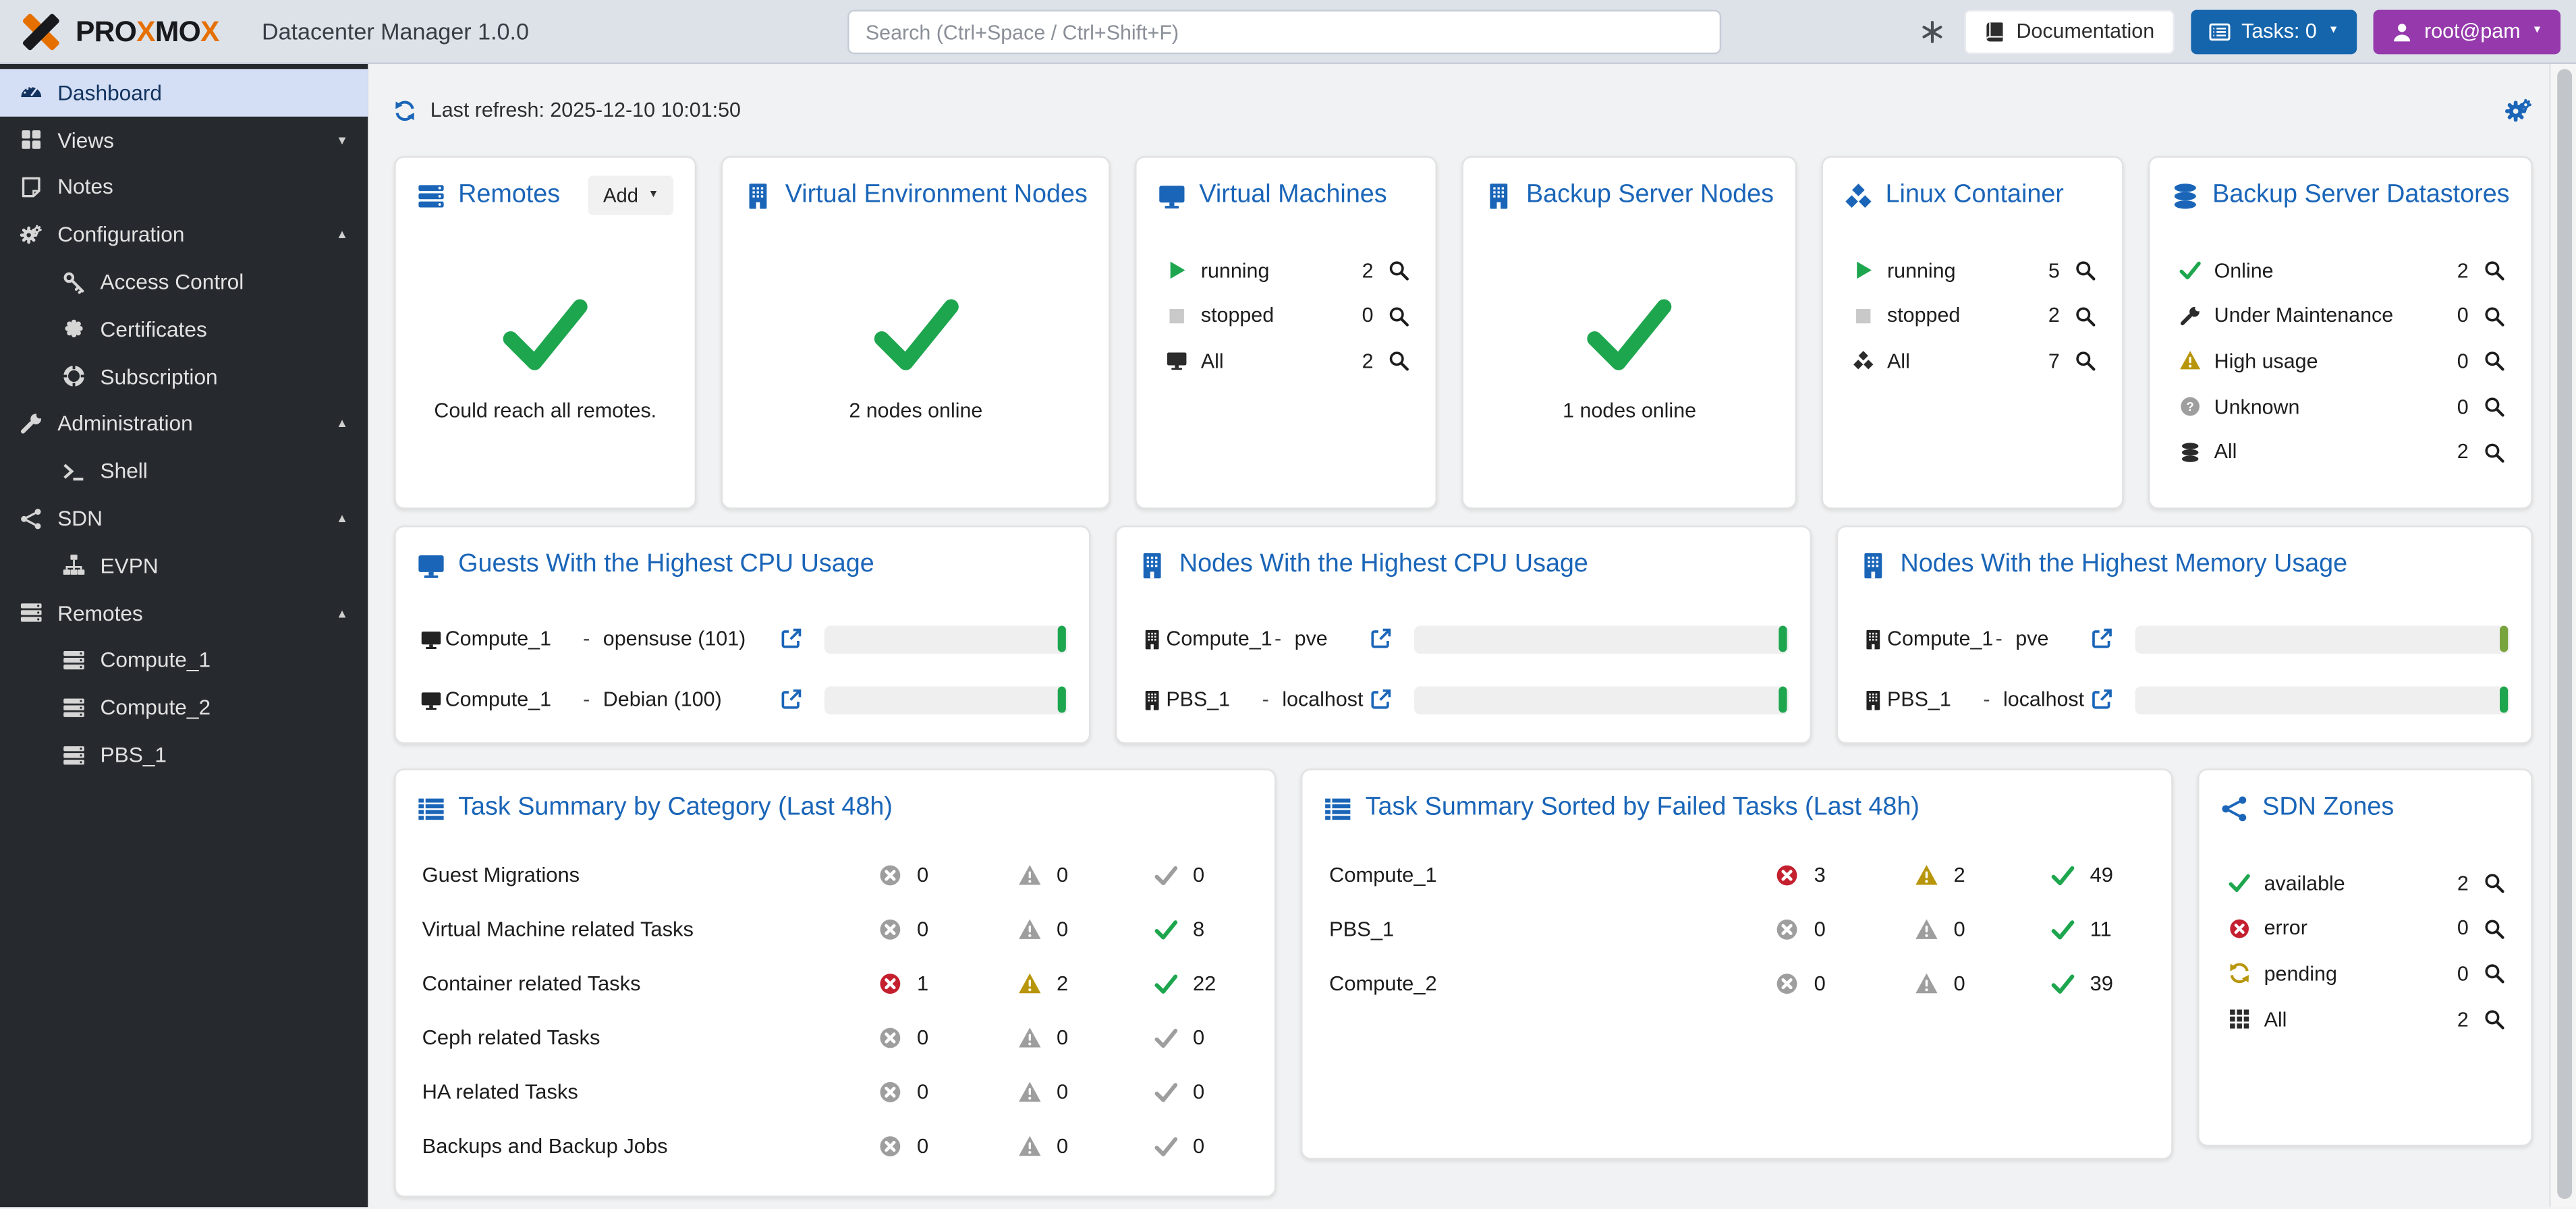 The image size is (2576, 1209). I want to click on scrollbar-thumb, so click(2563, 634).